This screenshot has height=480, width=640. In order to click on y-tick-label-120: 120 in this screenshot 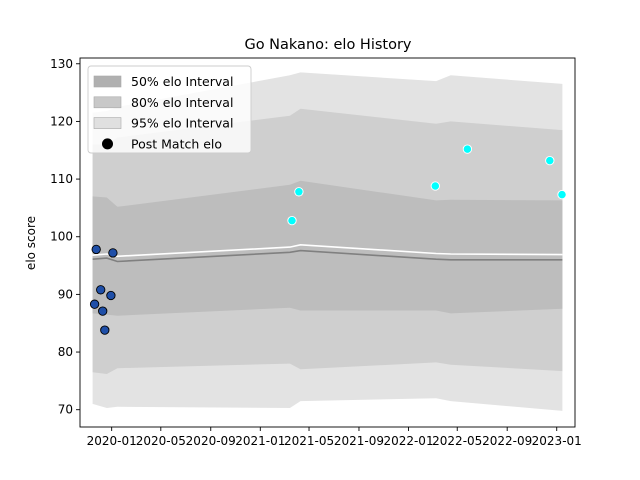, I will do `click(61, 121)`.